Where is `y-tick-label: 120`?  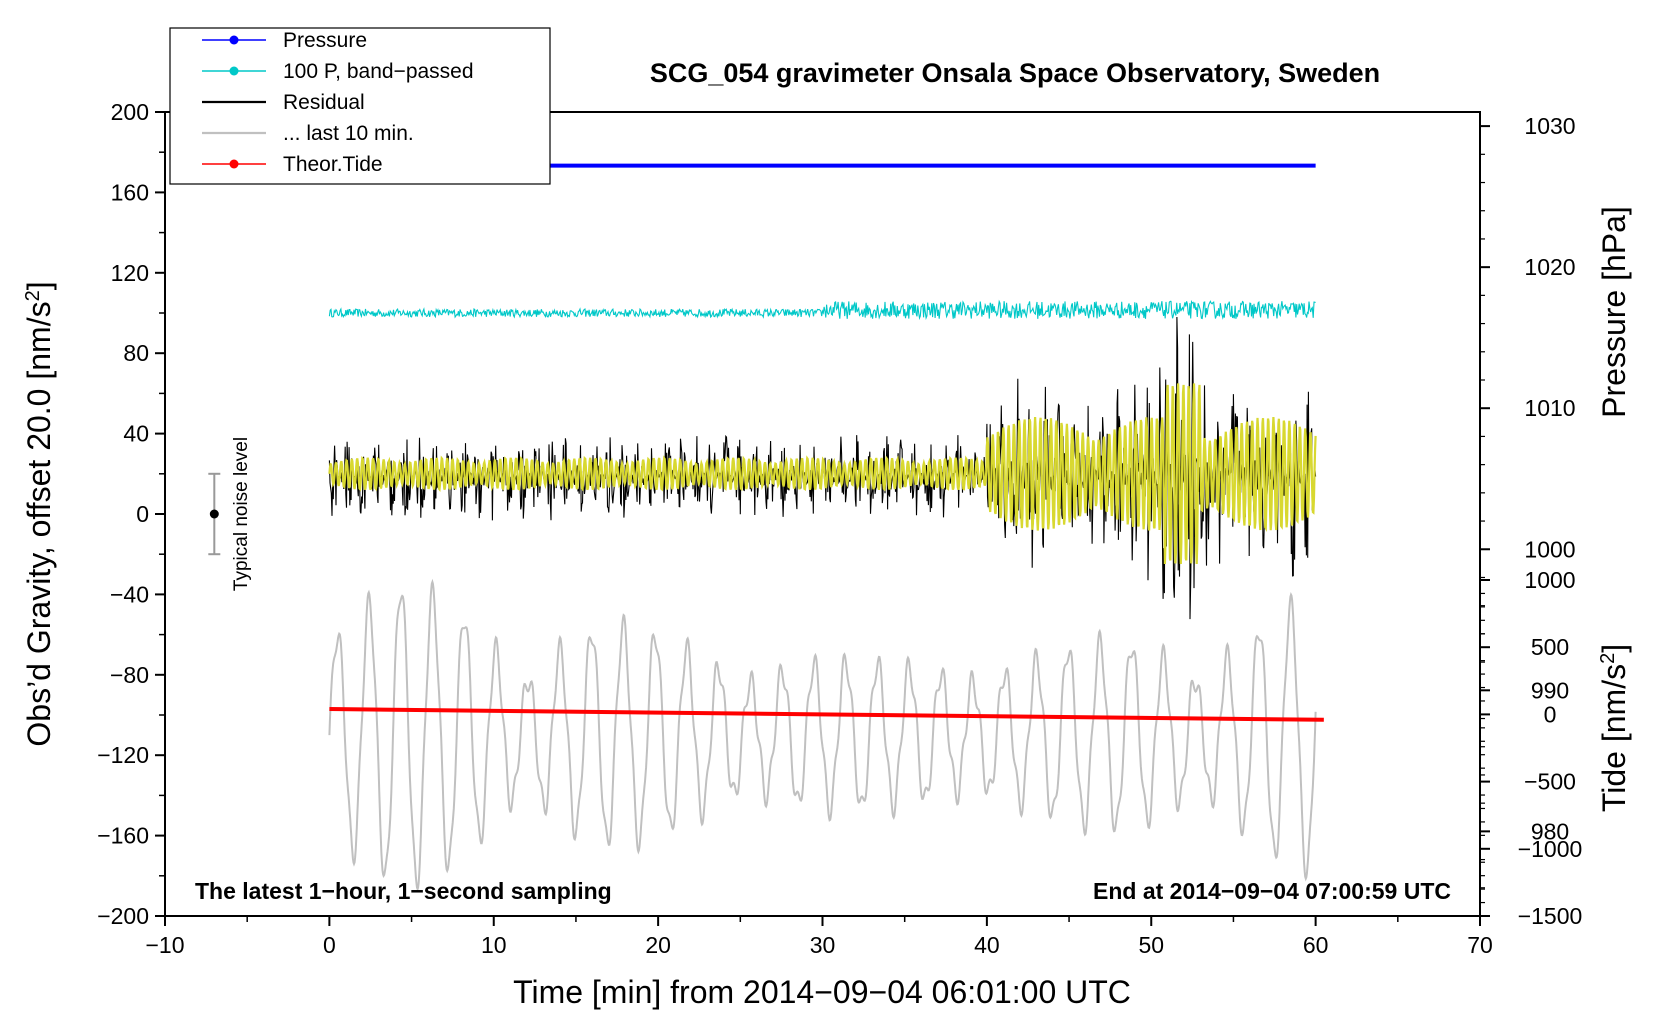 y-tick-label: 120 is located at coordinates (130, 273).